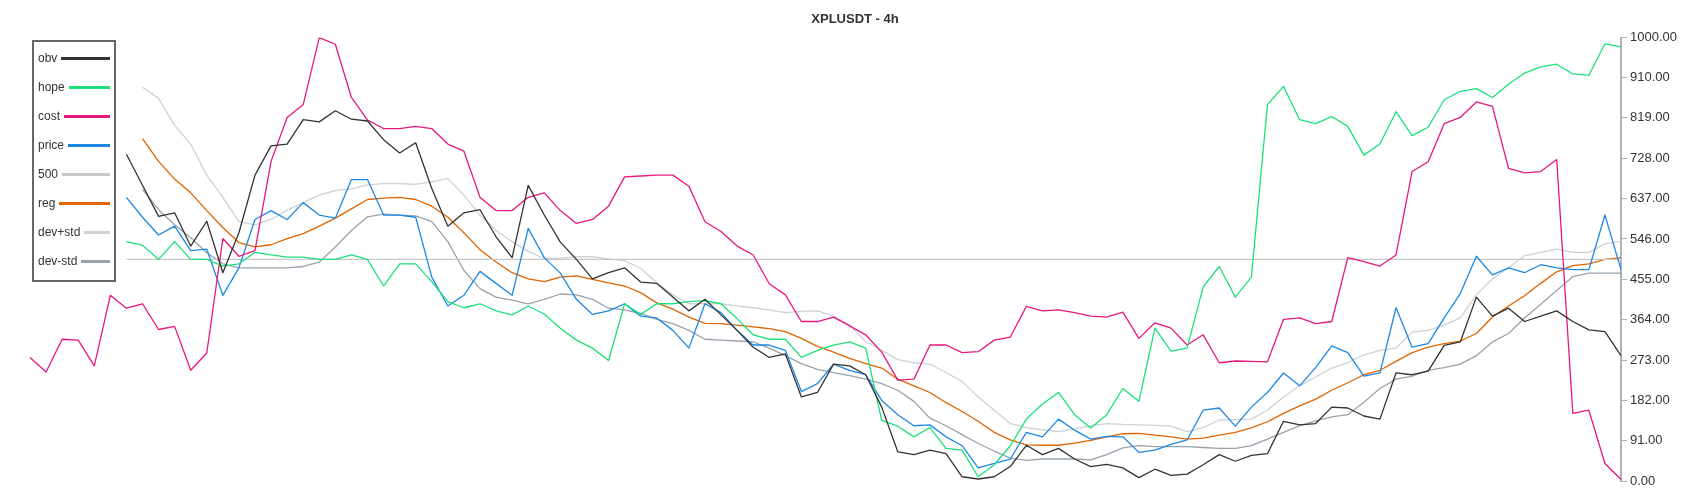 The width and height of the screenshot is (1700, 500). I want to click on chart-title: XPLUSDT - 4h, so click(855, 19).